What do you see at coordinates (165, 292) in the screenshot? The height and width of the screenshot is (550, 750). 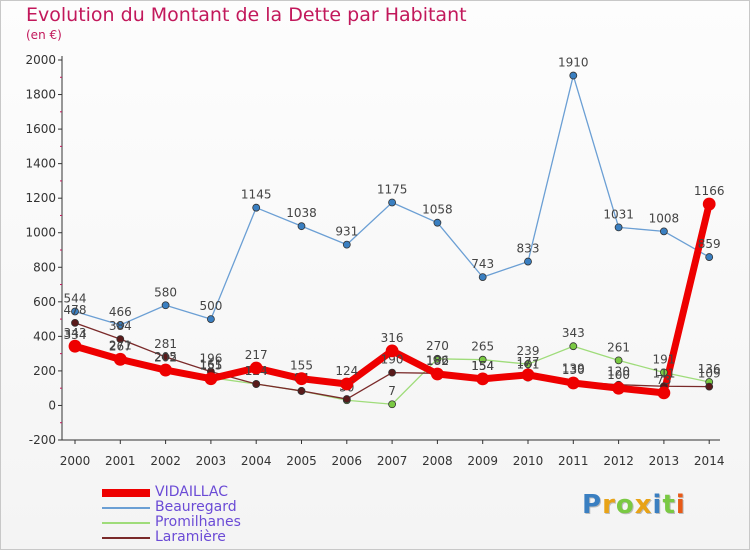 I see `data-label-beauregard: 580` at bounding box center [165, 292].